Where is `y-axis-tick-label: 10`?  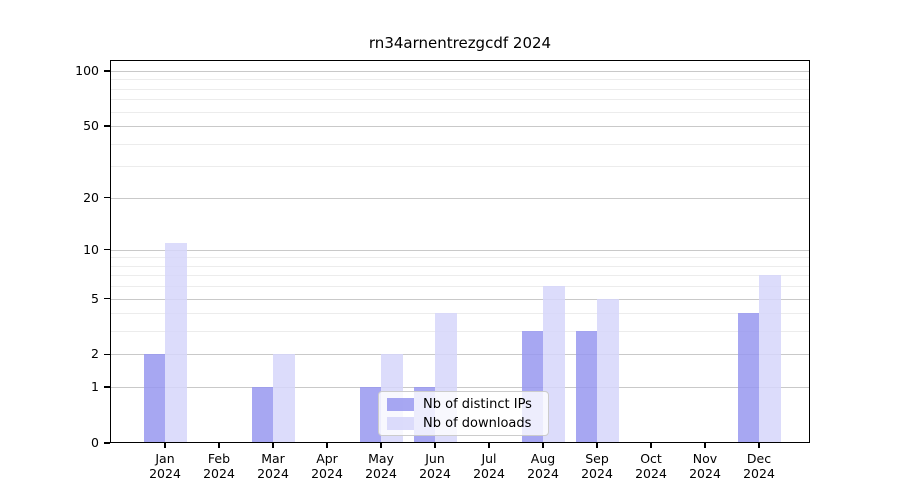
y-axis-tick-label: 10 is located at coordinates (91, 249).